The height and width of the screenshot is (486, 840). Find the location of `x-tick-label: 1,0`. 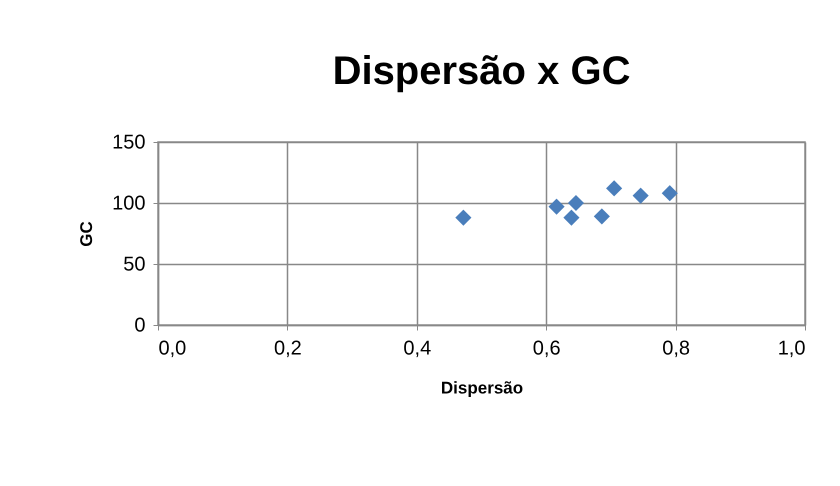

x-tick-label: 1,0 is located at coordinates (792, 349).